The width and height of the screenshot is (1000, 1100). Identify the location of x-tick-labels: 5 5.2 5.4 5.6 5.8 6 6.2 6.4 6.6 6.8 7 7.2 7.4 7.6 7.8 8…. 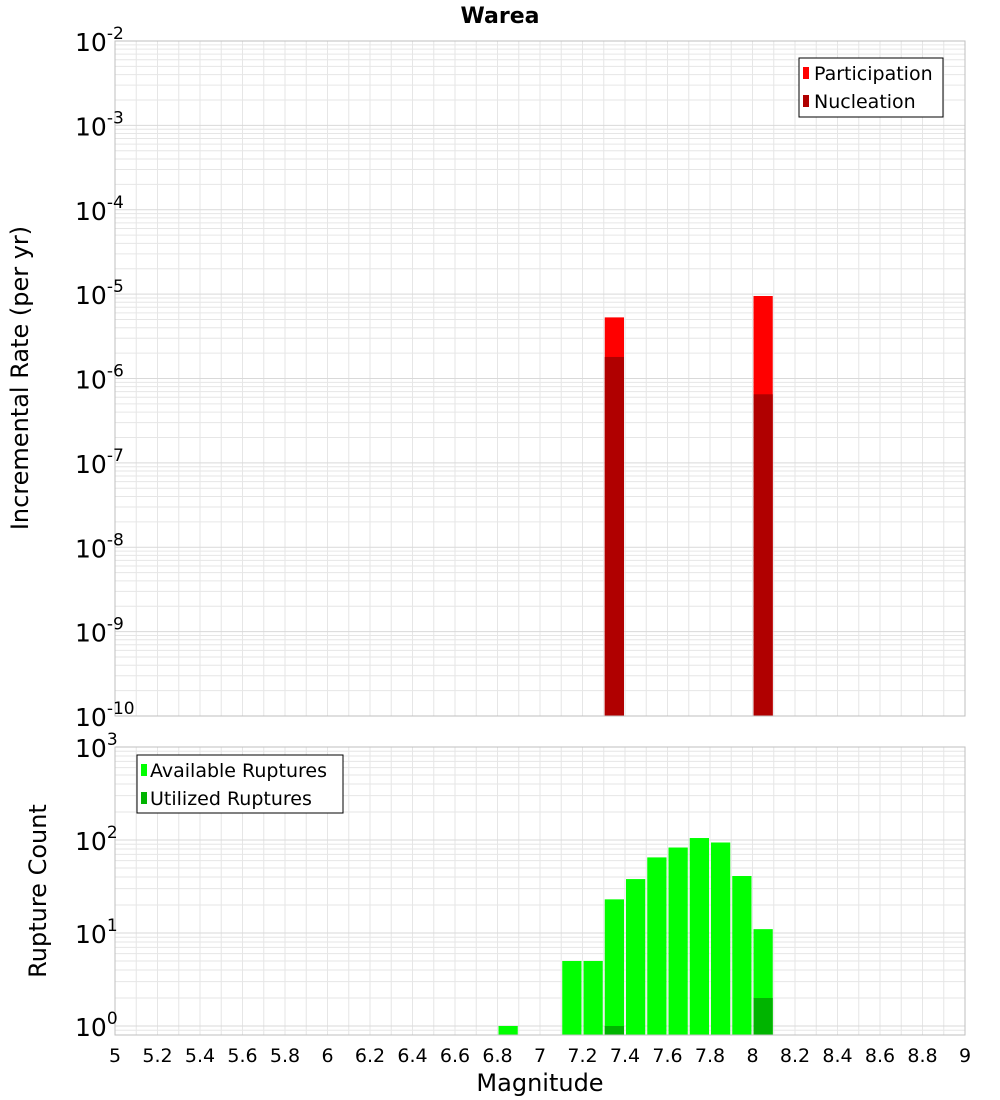
(540, 1056).